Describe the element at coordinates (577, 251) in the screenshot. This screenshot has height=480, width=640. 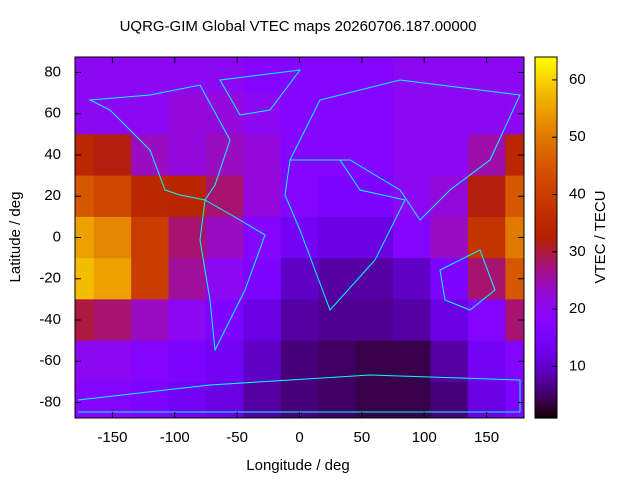
I see `colorbar-tick-label: 30` at that location.